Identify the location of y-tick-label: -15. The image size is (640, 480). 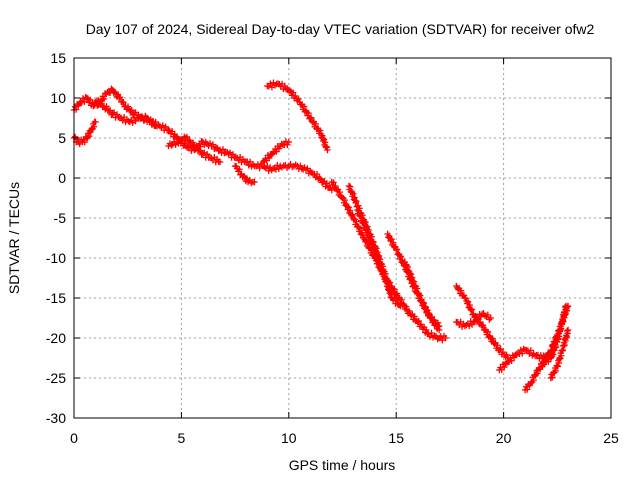
(56, 298).